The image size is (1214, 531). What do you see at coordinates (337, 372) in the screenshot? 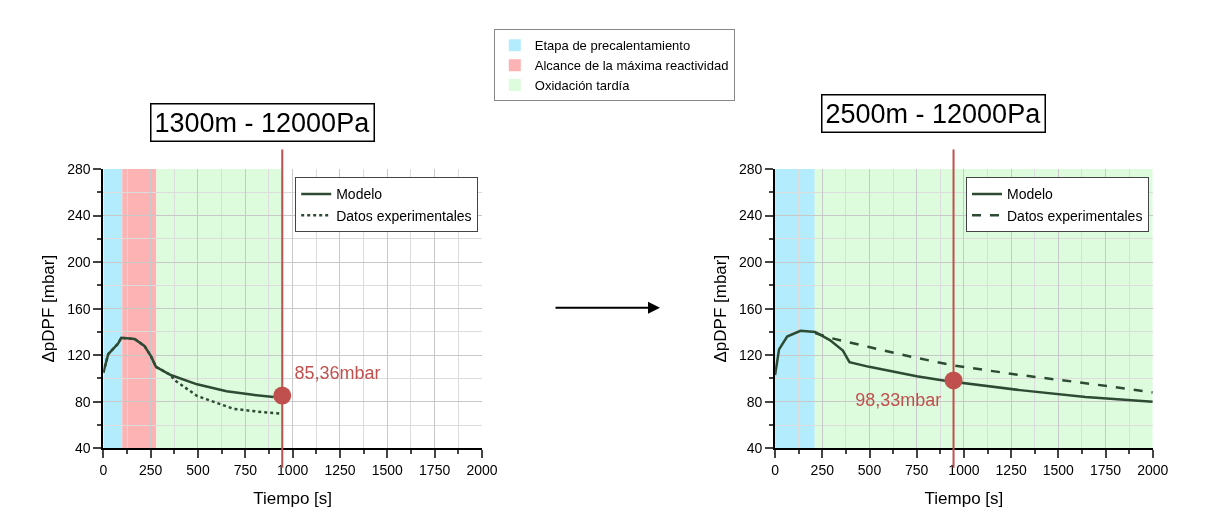
I see `data-label: 85,36mbar` at bounding box center [337, 372].